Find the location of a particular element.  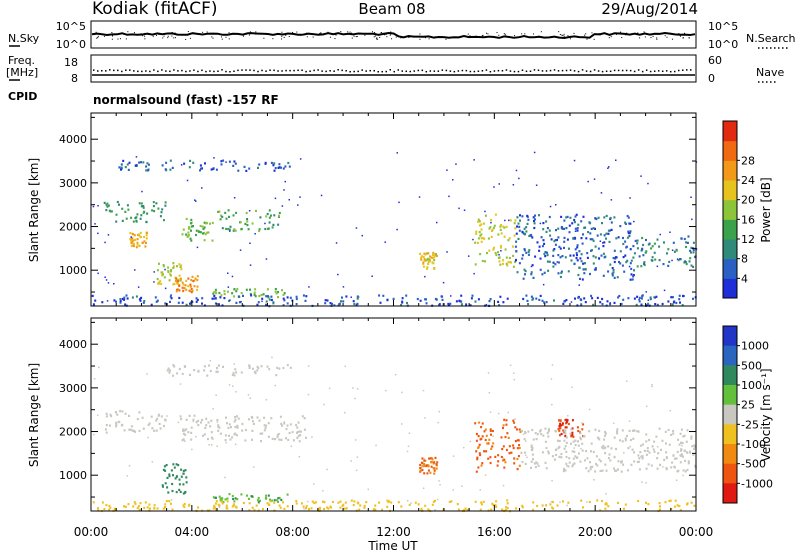

x-tick-label: 04:00 is located at coordinates (192, 532).